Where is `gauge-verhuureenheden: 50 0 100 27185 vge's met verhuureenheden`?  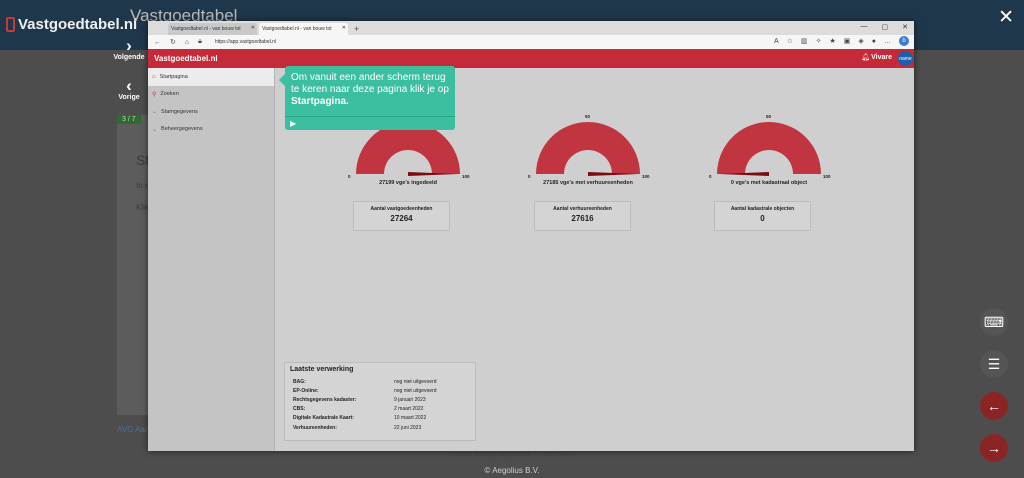
gauge-verhuureenheden: 50 0 100 27185 vge's met verhuureenheden is located at coordinates (589, 154).